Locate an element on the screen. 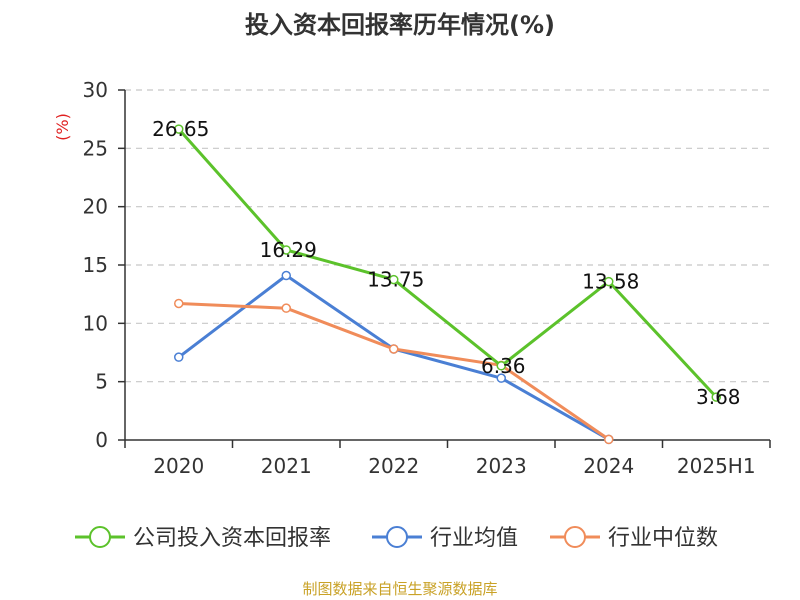 Image resolution: width=800 pixels, height=600 pixels. y-tick-label: 25 is located at coordinates (95, 148).